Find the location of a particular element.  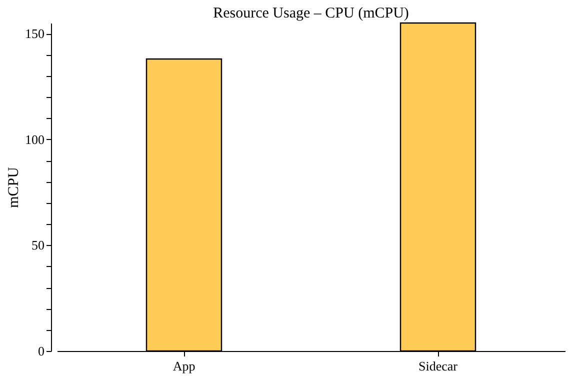

chart-title: Resource Usage – CPU (mCPU) is located at coordinates (311, 13).